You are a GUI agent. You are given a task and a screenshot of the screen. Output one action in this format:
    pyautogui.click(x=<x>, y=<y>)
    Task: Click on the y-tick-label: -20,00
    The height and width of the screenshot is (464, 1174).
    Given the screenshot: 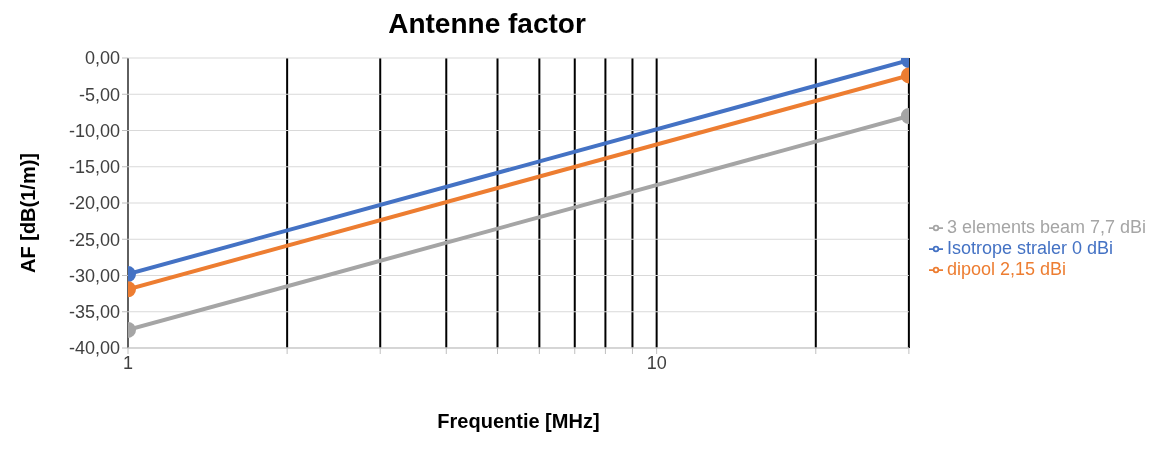 What is the action you would take?
    pyautogui.click(x=94, y=203)
    